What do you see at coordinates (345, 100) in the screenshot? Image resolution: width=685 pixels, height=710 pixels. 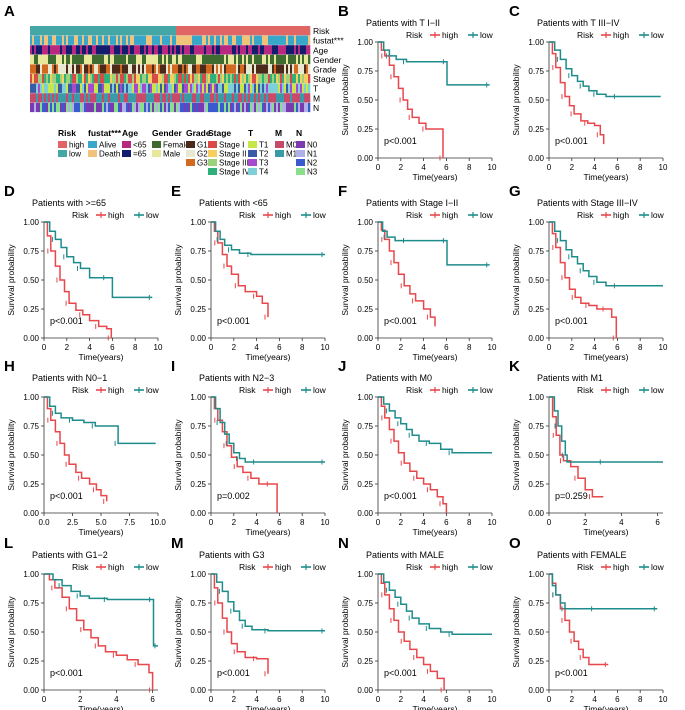 I see `y-axis-label: Survival probability` at bounding box center [345, 100].